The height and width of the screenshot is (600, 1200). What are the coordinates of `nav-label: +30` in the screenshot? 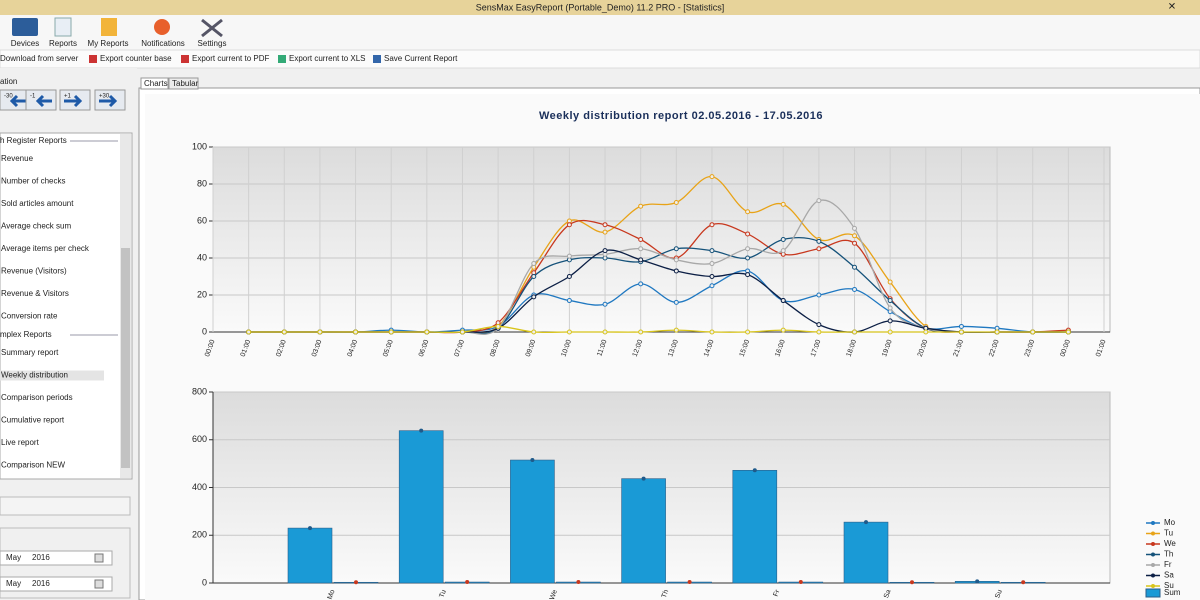 It's located at (104, 97).